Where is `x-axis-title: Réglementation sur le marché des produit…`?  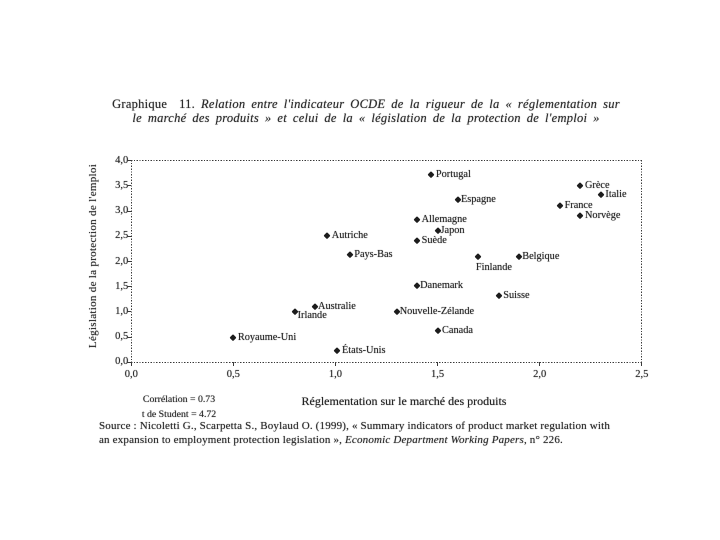 x-axis-title: Réglementation sur le marché des produit… is located at coordinates (404, 401).